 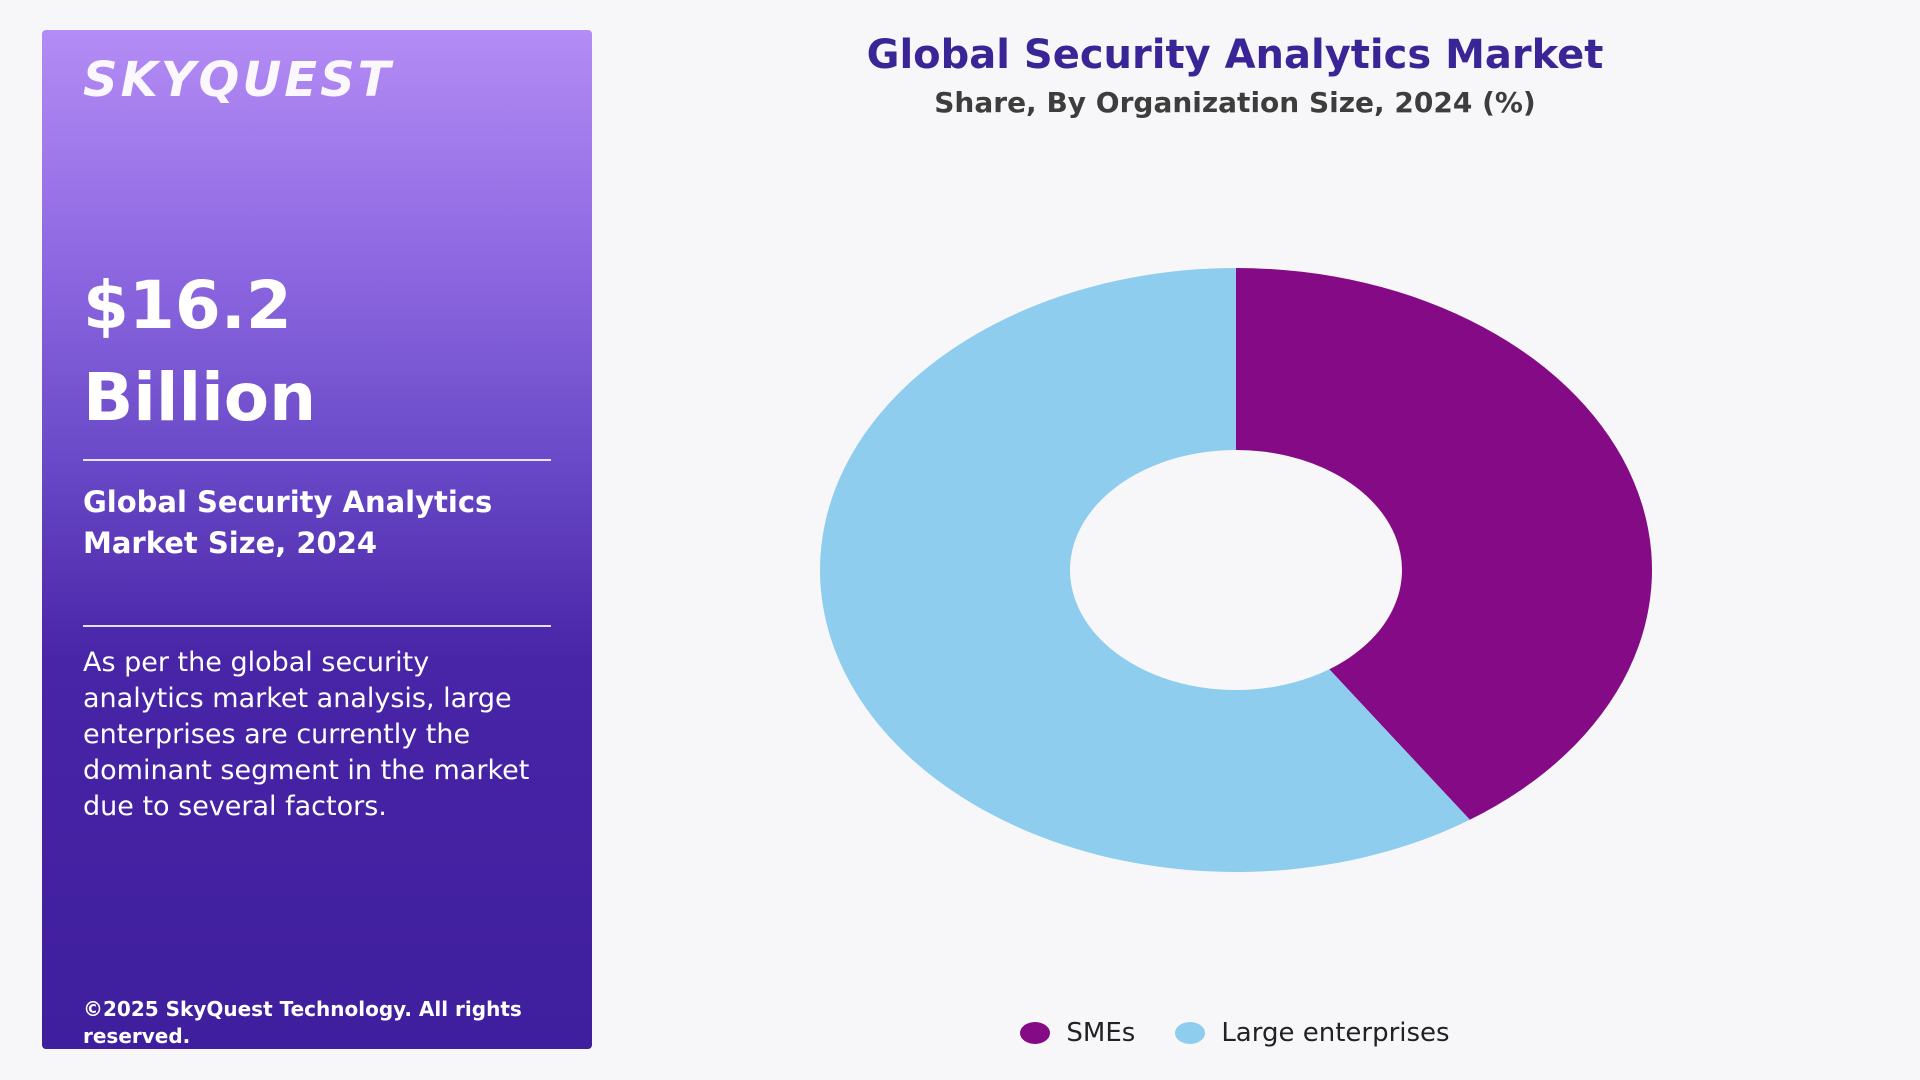 What do you see at coordinates (1444, 544) in the screenshot?
I see `donut-slice-smes` at bounding box center [1444, 544].